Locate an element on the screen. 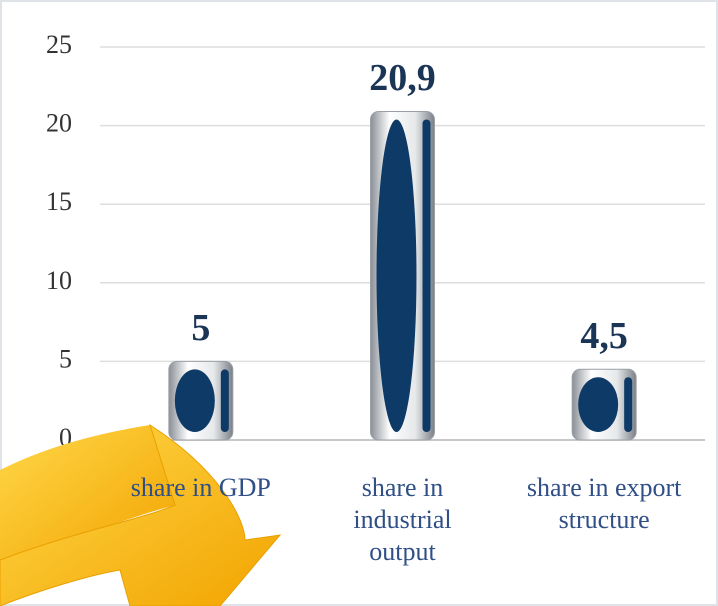  arrow is located at coordinates (141, 514).